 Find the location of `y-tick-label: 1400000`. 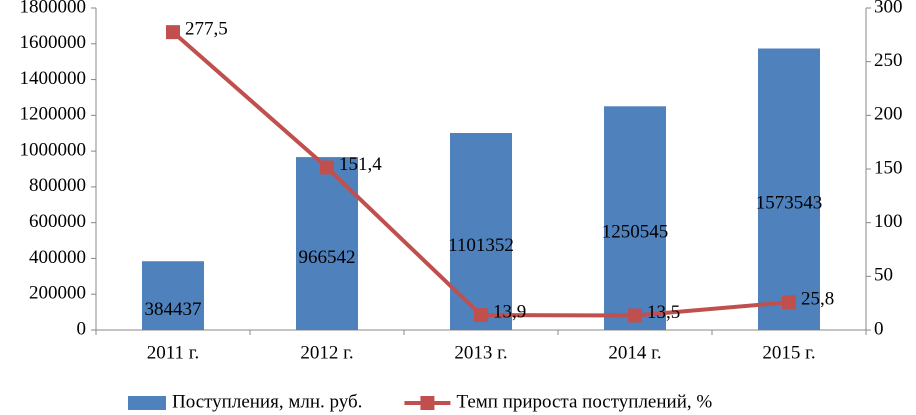

y-tick-label: 1400000 is located at coordinates (53, 78).